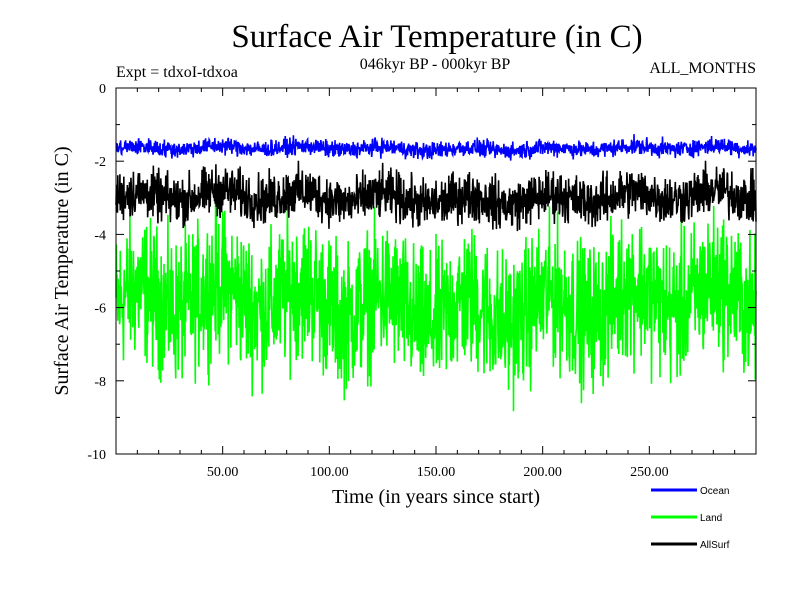 This screenshot has width=800, height=600. Describe the element at coordinates (100, 309) in the screenshot. I see `y-tick-label: -6` at that location.